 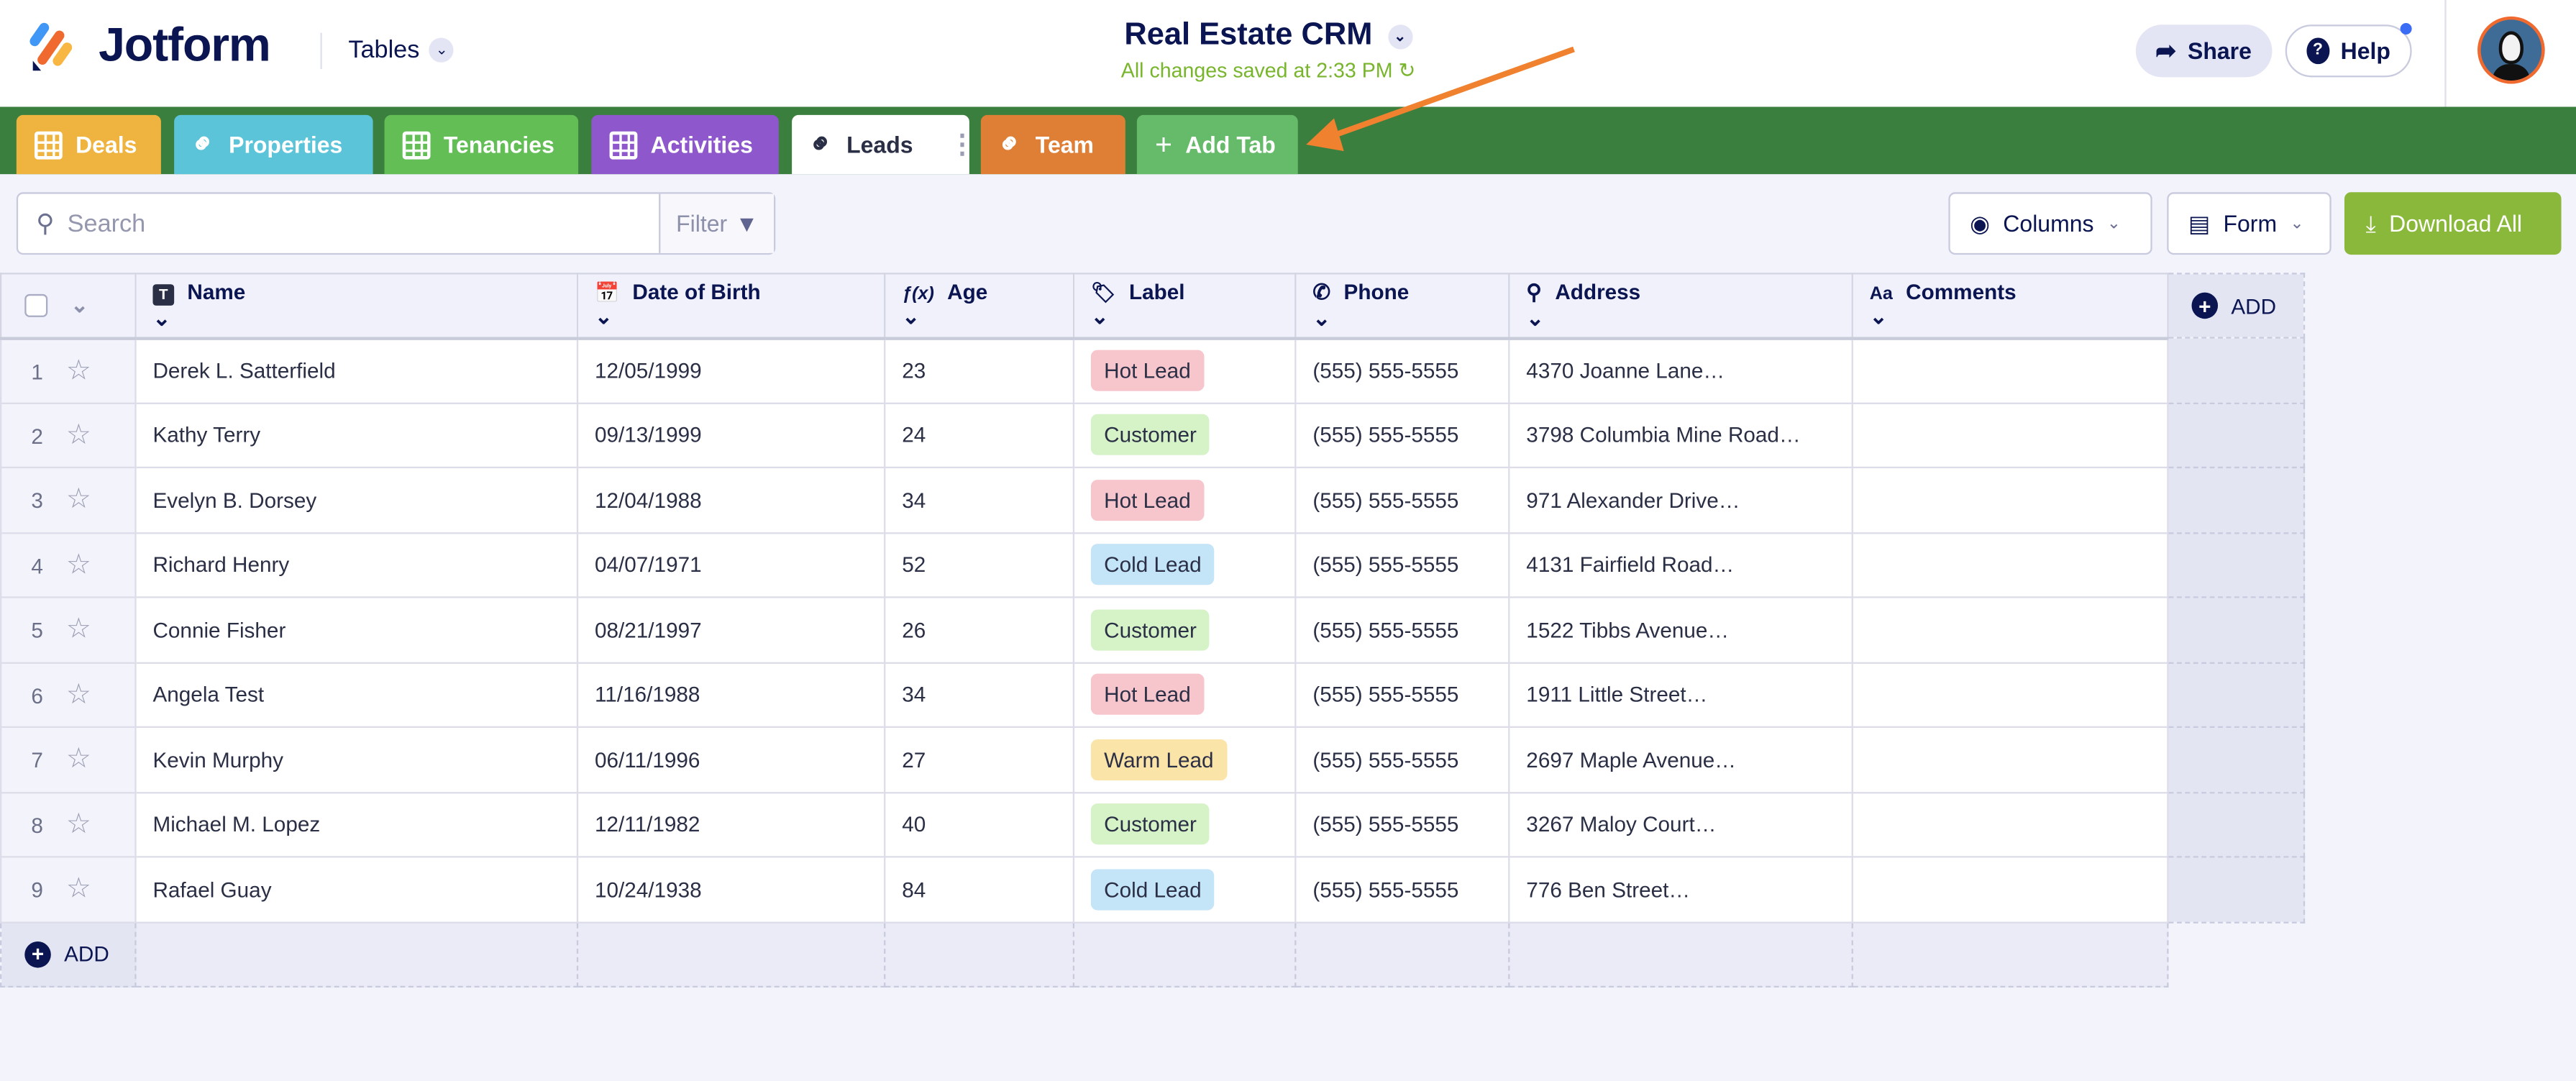 What do you see at coordinates (1268, 36) in the screenshot?
I see `table-title: Real Estate CRM ⌄` at bounding box center [1268, 36].